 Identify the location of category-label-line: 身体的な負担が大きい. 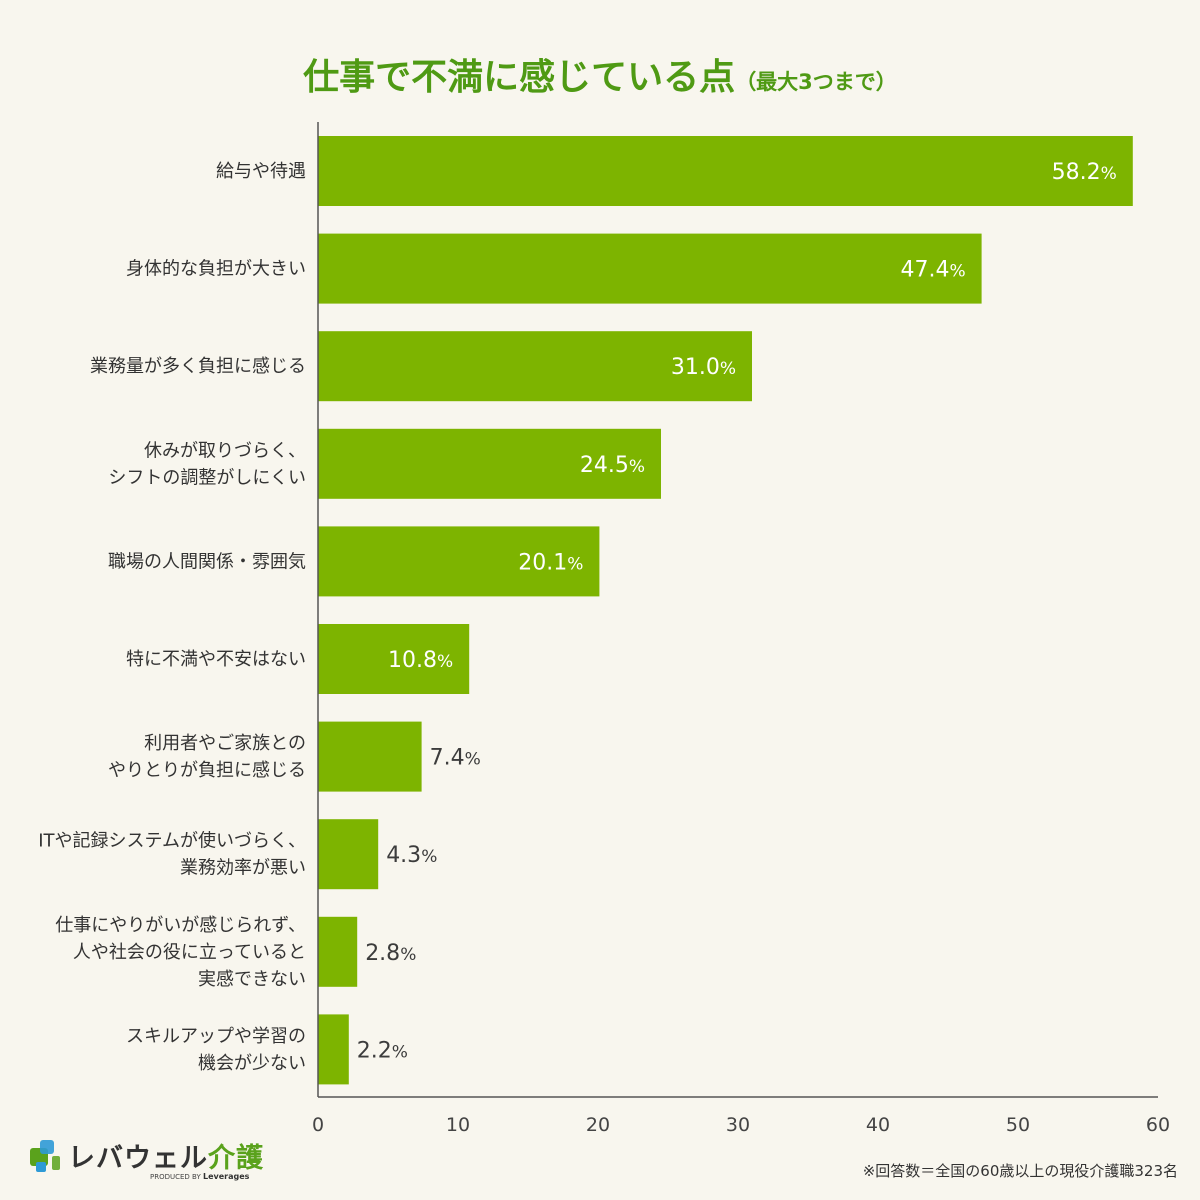
(216, 269).